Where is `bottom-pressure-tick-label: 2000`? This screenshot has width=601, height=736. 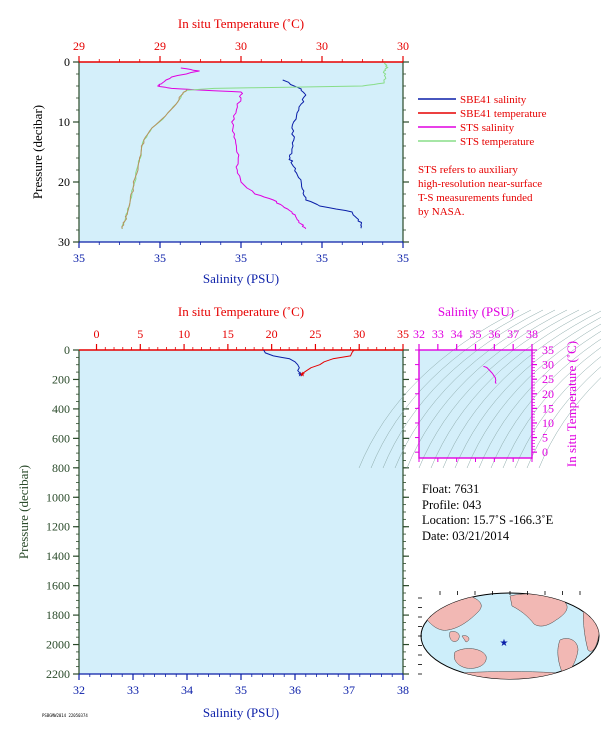 bottom-pressure-tick-label: 2000 is located at coordinates (58, 645).